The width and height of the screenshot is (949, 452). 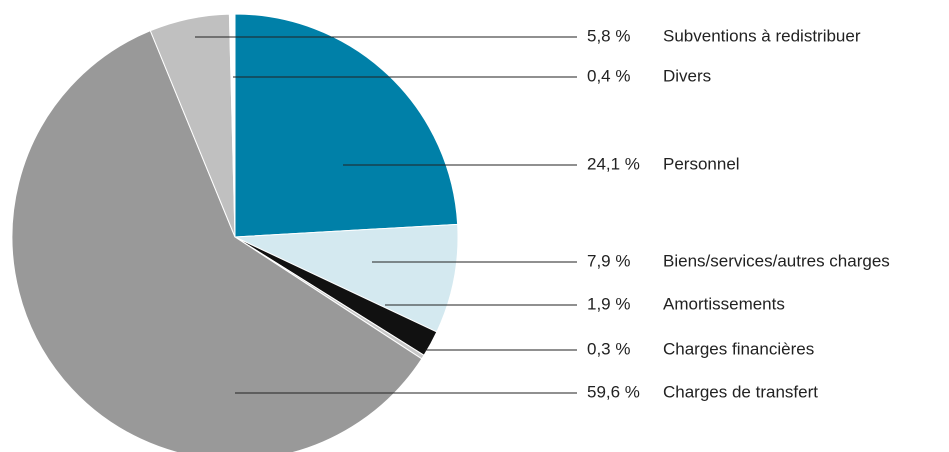 I want to click on value-label: 24,1 %, so click(x=613, y=163).